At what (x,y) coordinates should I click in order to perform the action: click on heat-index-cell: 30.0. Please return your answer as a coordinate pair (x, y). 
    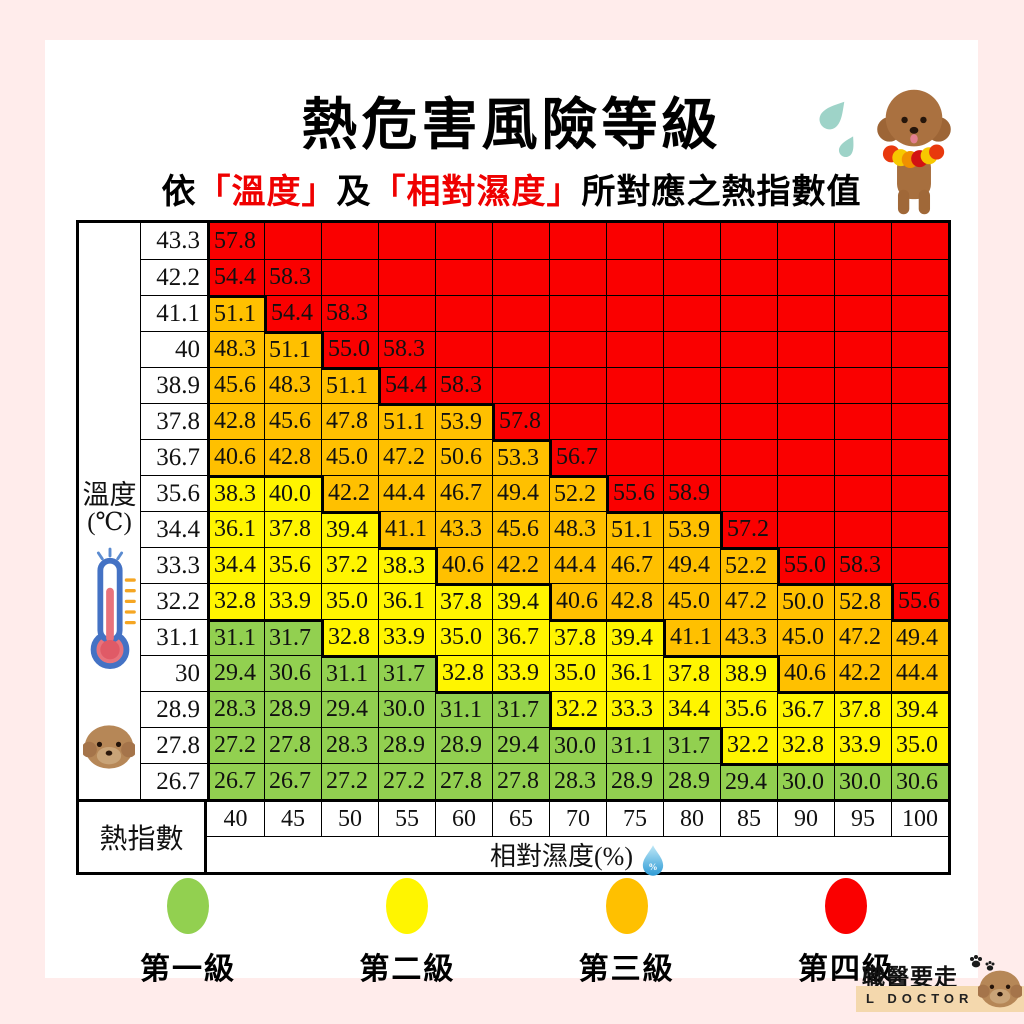
    Looking at the image, I should click on (805, 781).